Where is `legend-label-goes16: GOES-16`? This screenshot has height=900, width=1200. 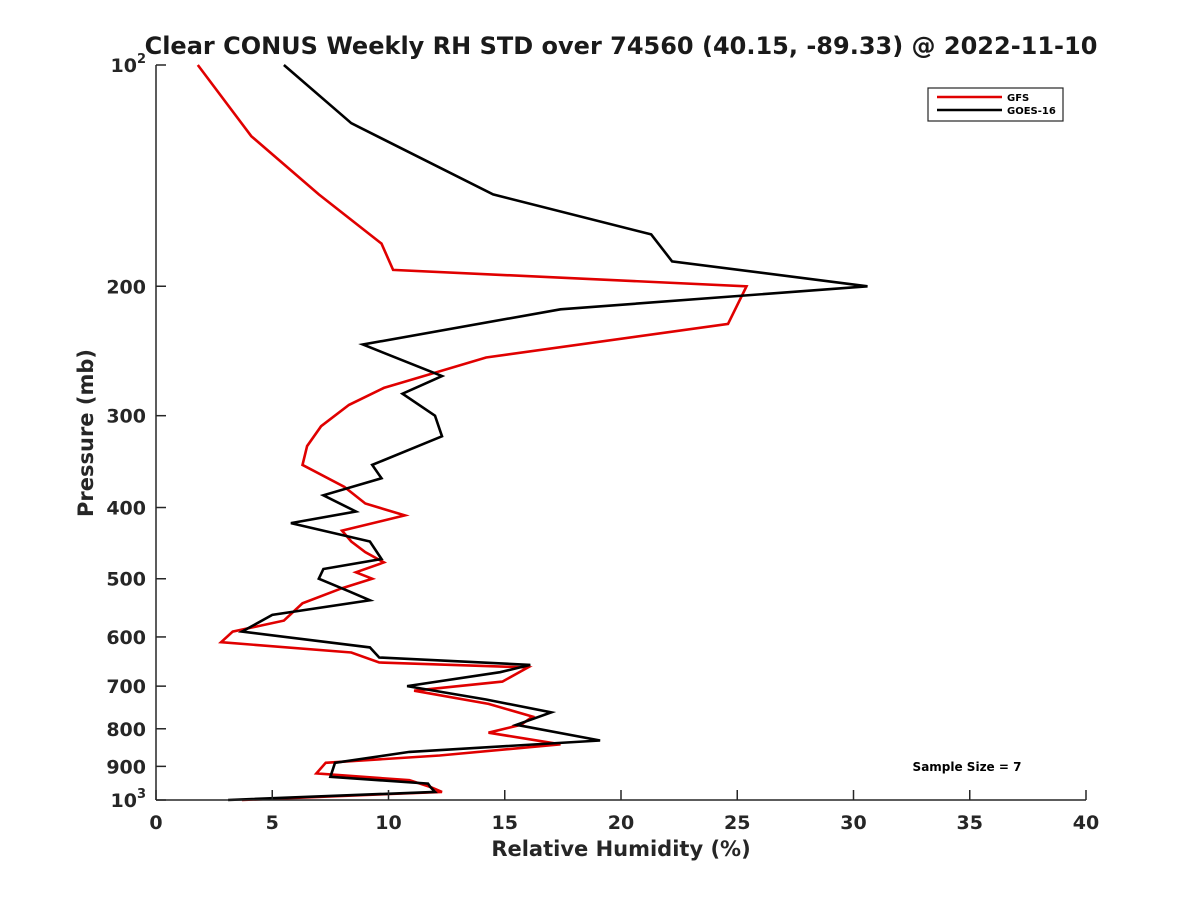 legend-label-goes16: GOES-16 is located at coordinates (1031, 111).